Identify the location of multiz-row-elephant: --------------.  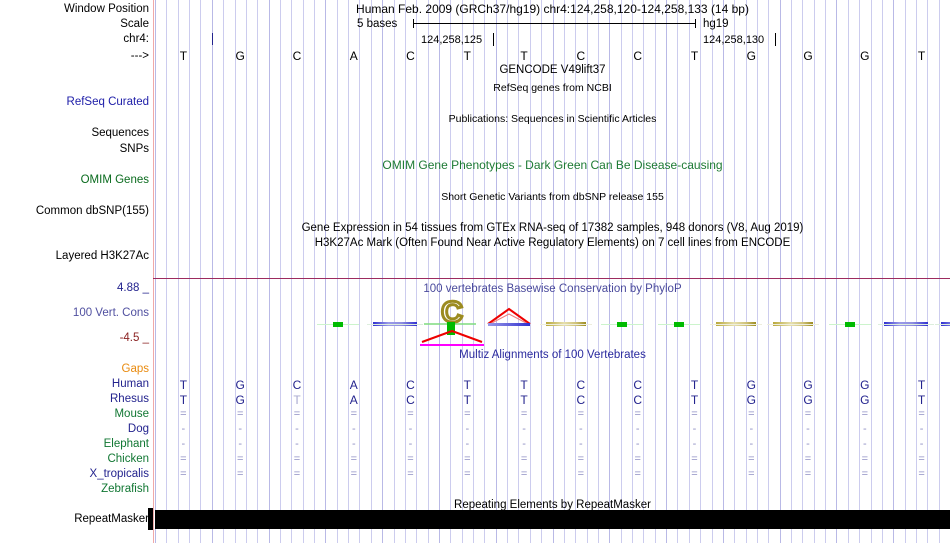
(552, 445).